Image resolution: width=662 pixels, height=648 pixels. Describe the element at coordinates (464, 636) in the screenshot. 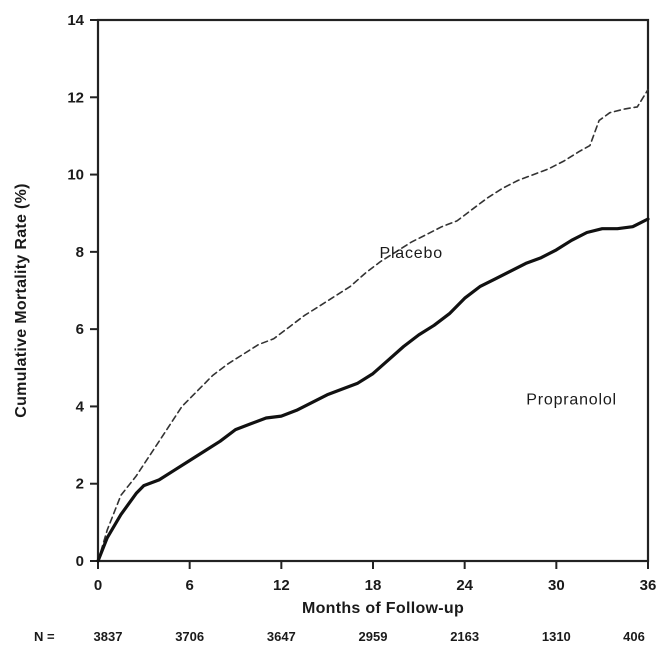

I see `n-at-risk-value: 2163` at that location.